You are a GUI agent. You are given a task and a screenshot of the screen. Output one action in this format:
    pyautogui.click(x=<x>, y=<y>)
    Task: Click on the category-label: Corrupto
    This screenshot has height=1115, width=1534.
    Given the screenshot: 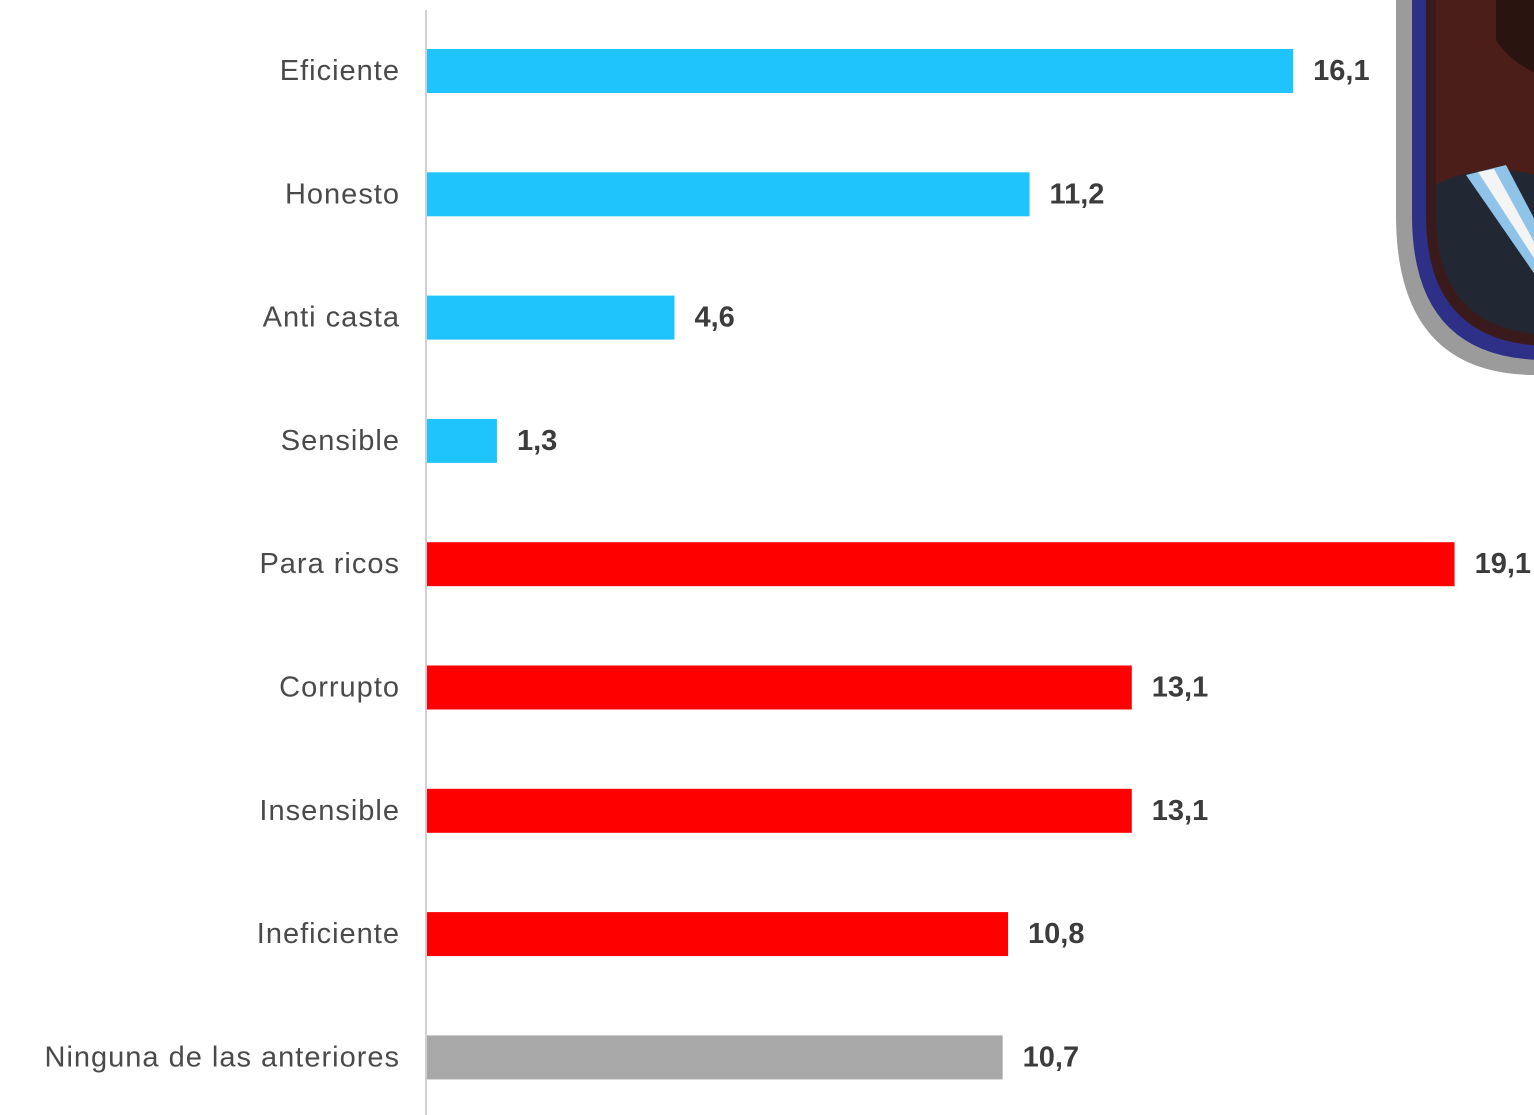 What is the action you would take?
    pyautogui.click(x=339, y=688)
    